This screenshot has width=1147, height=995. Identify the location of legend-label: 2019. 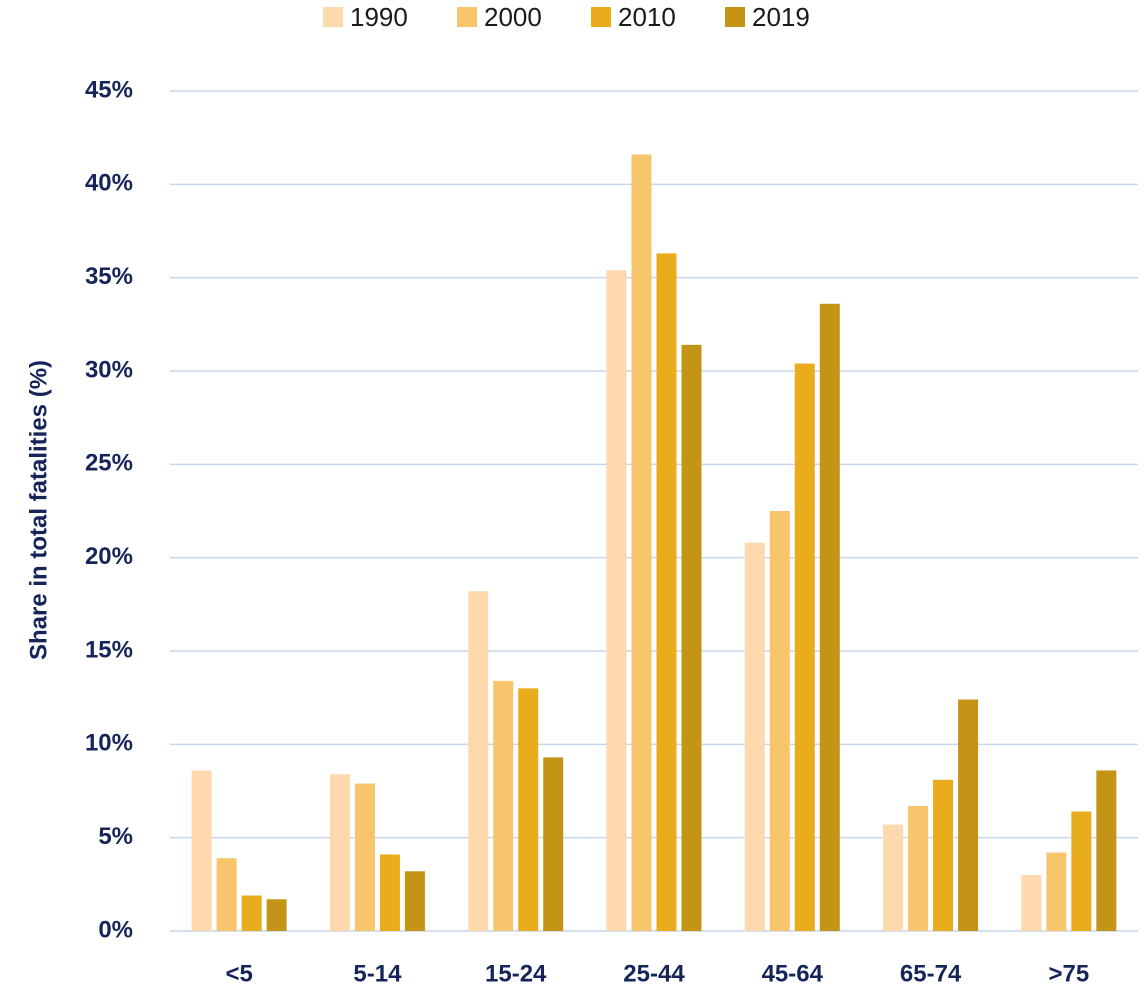
(781, 17).